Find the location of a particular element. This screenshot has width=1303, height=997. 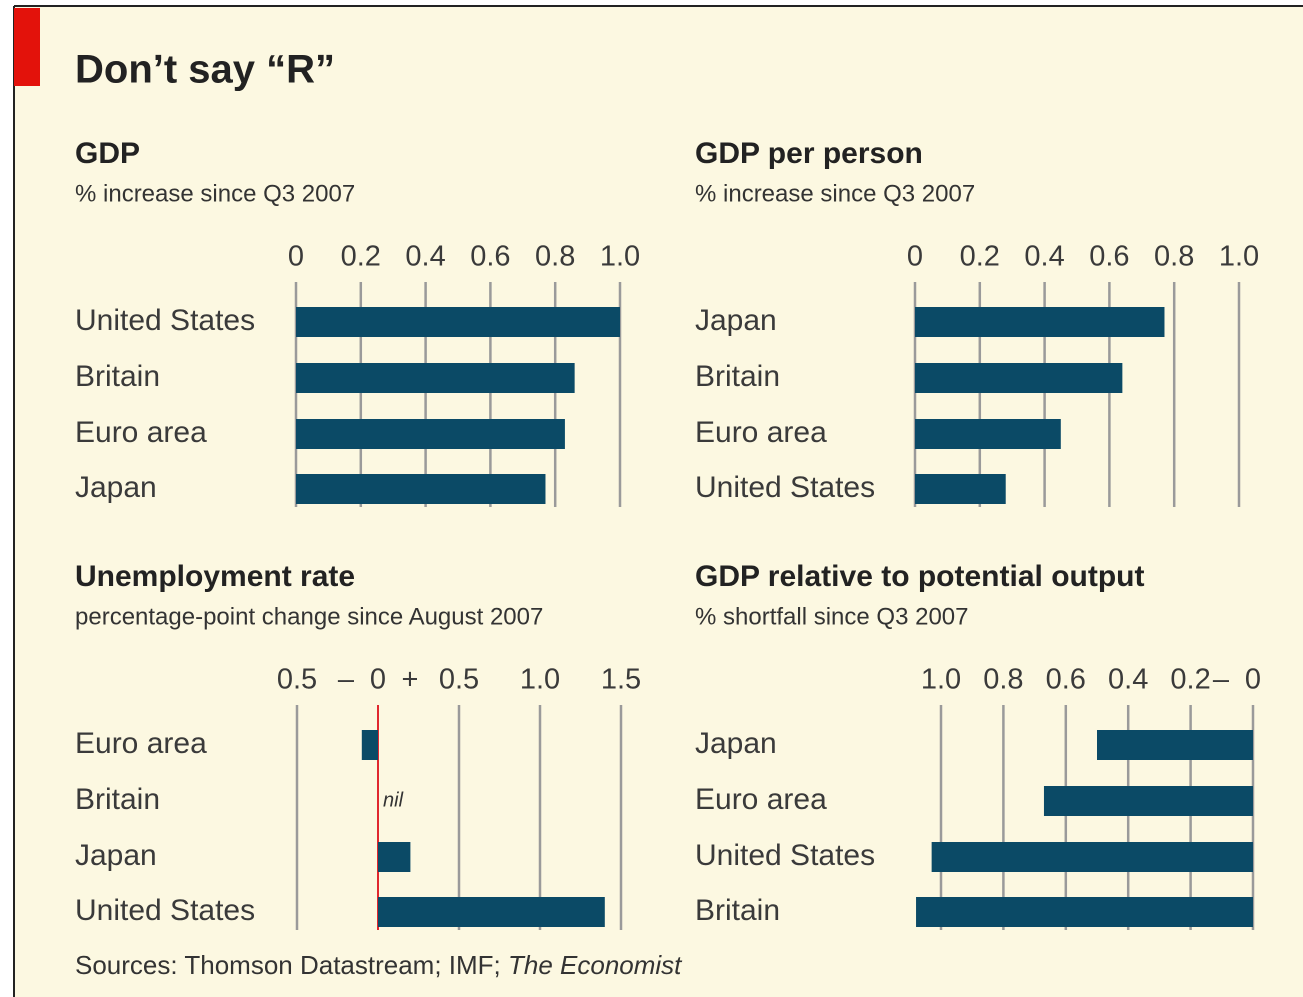

panel-title: GDP relative to potential output is located at coordinates (919, 576).